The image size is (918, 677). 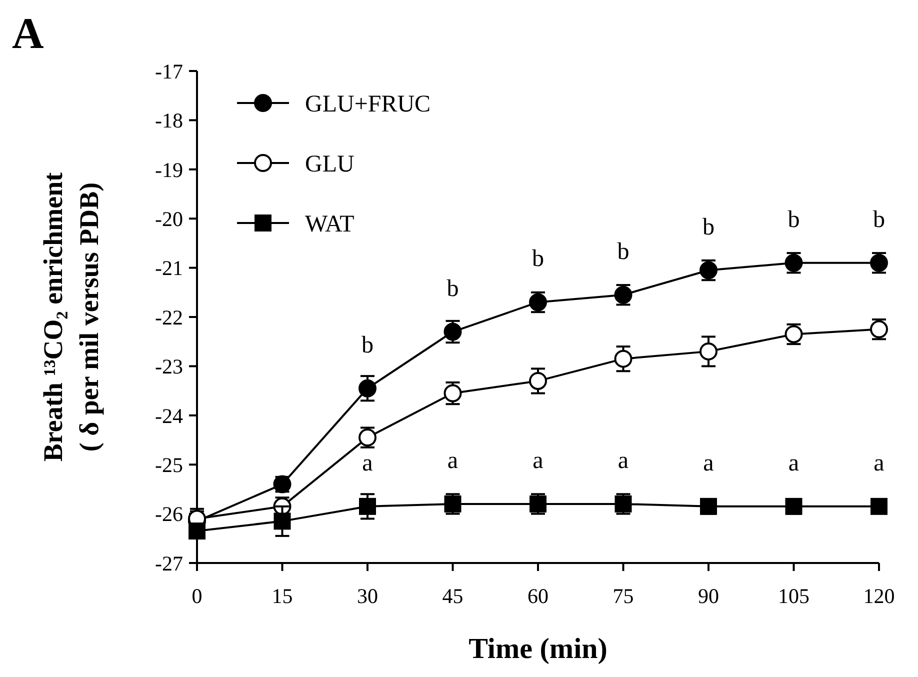 What do you see at coordinates (71, 317) in the screenshot?
I see `y-axis-title: Breath ¹³CO₂ enrichment ( δ per mil versus PDB)` at bounding box center [71, 317].